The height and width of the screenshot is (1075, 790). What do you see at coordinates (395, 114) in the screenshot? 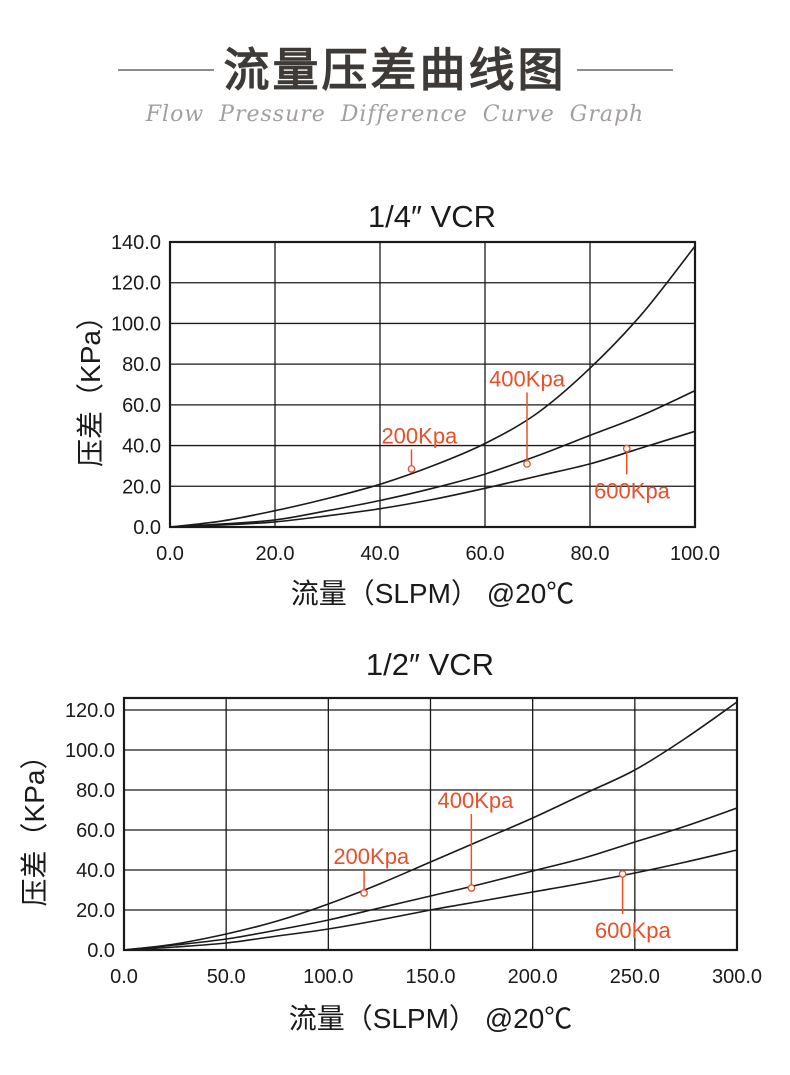
I see `page-subtitle: Flow Pressure Difference Curve Graph` at bounding box center [395, 114].